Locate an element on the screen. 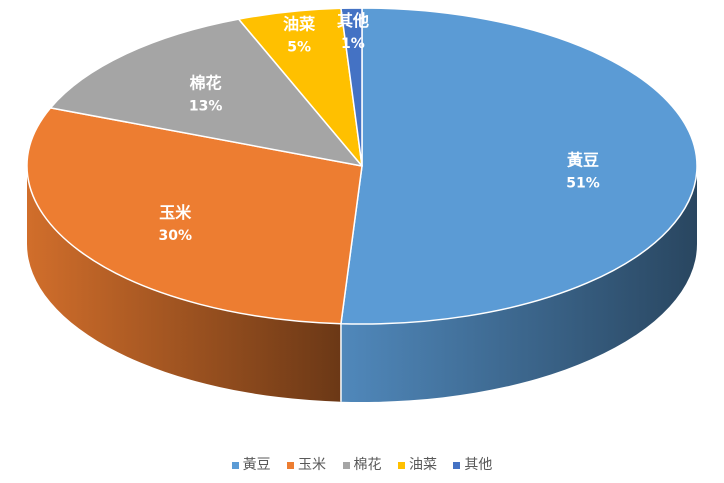 The image size is (724, 483). slice-value-rapeseed: 5% is located at coordinates (299, 47).